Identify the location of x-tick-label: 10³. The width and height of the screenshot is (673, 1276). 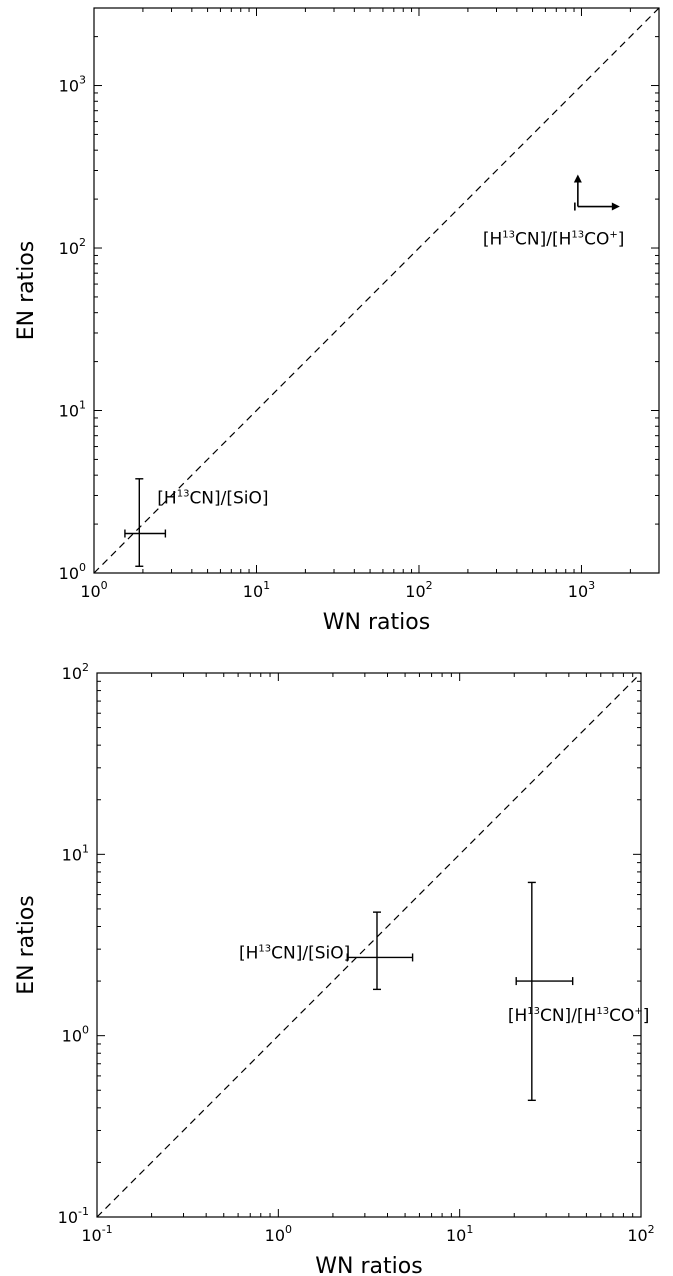
(581, 590).